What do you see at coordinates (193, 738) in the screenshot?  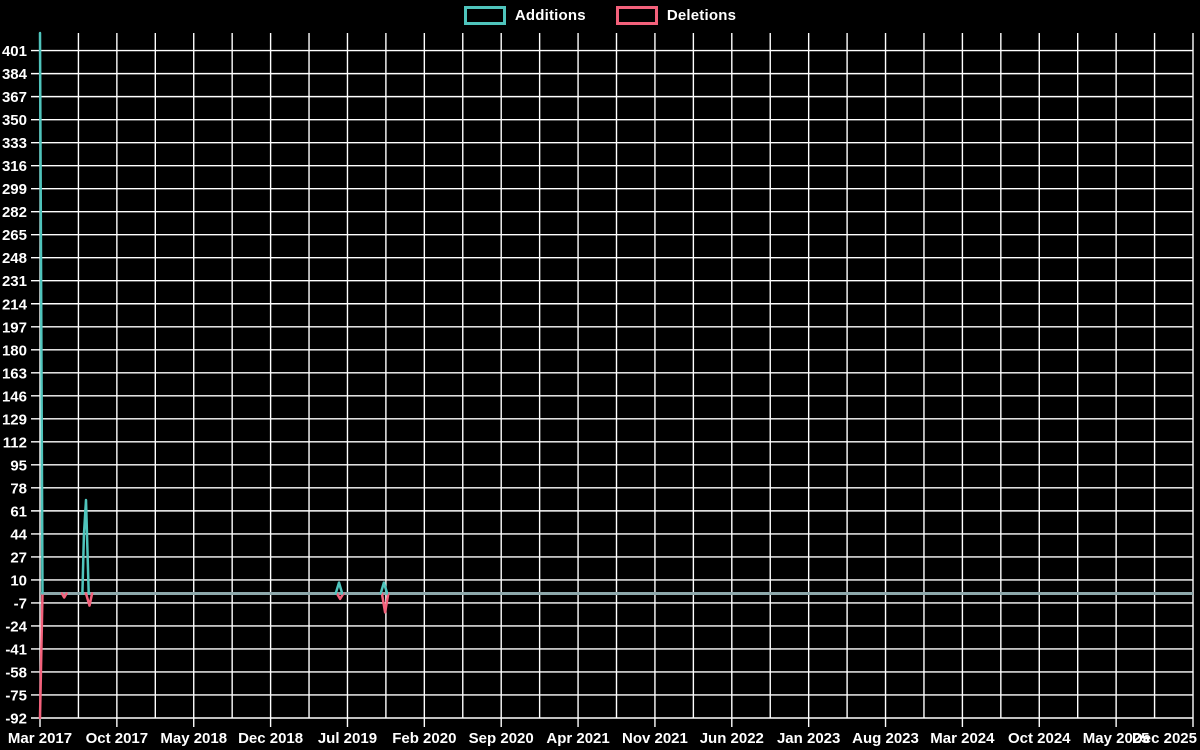 I see `x-tick-label: May 2018` at bounding box center [193, 738].